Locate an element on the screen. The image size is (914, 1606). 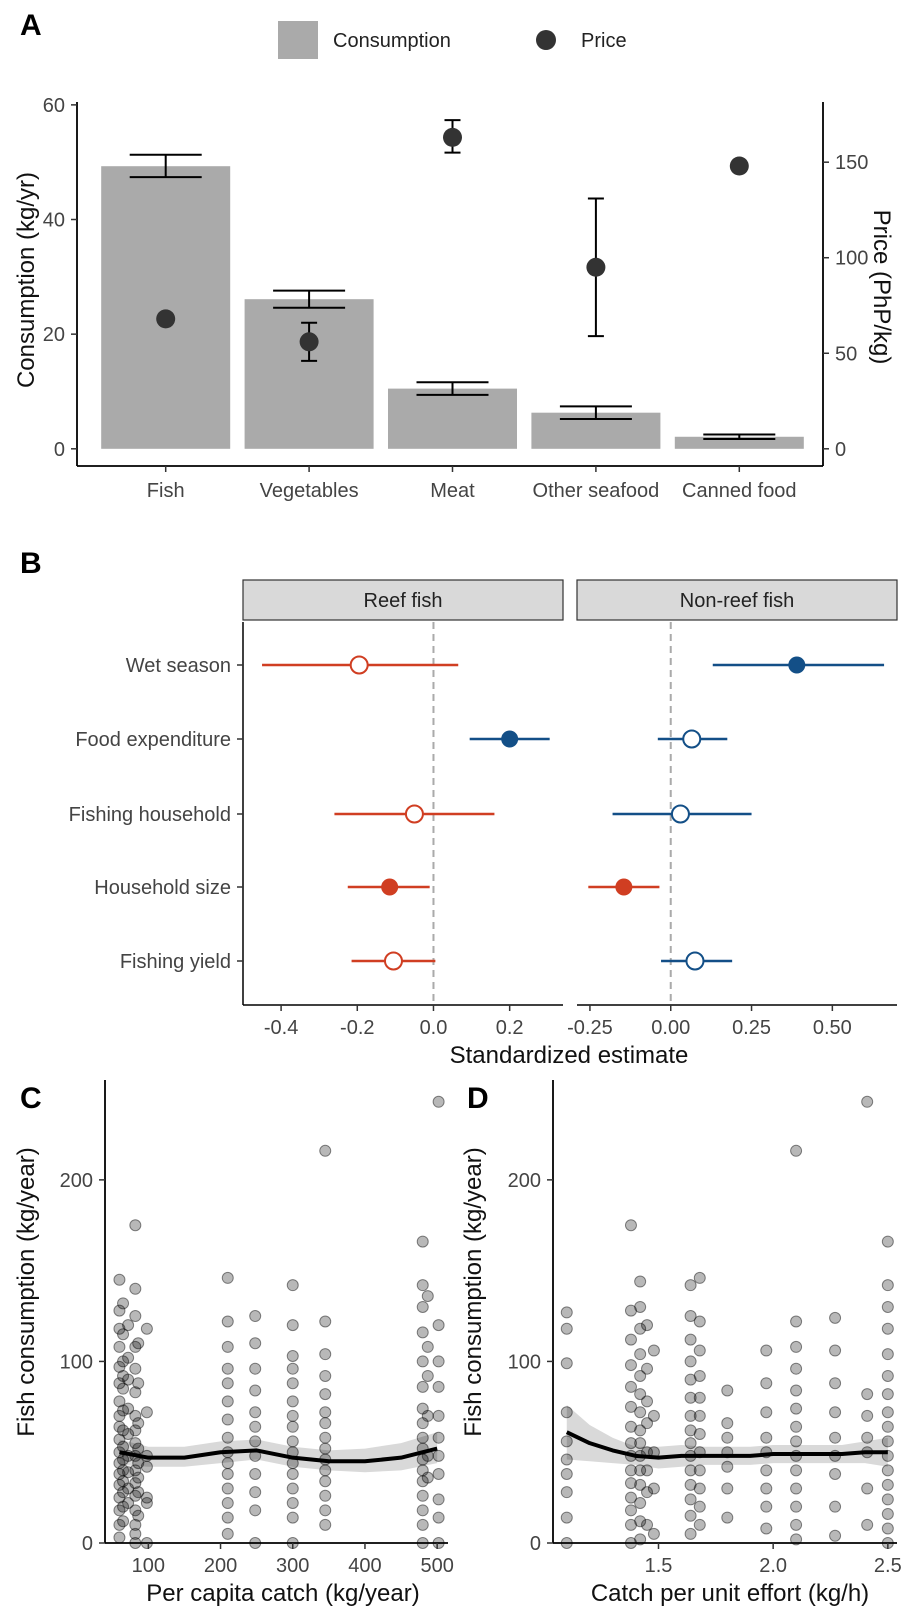
x-tick-label-b-0-0: -0.4 is located at coordinates (281, 1028).